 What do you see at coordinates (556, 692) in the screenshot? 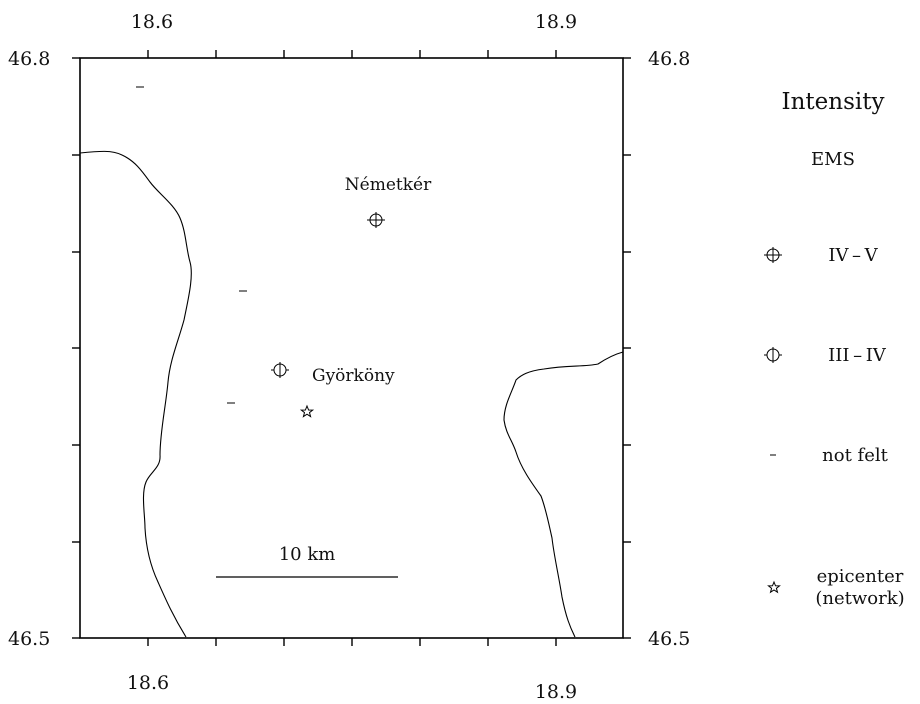
I see `bottom-lon-label-2: 18.9` at bounding box center [556, 692].